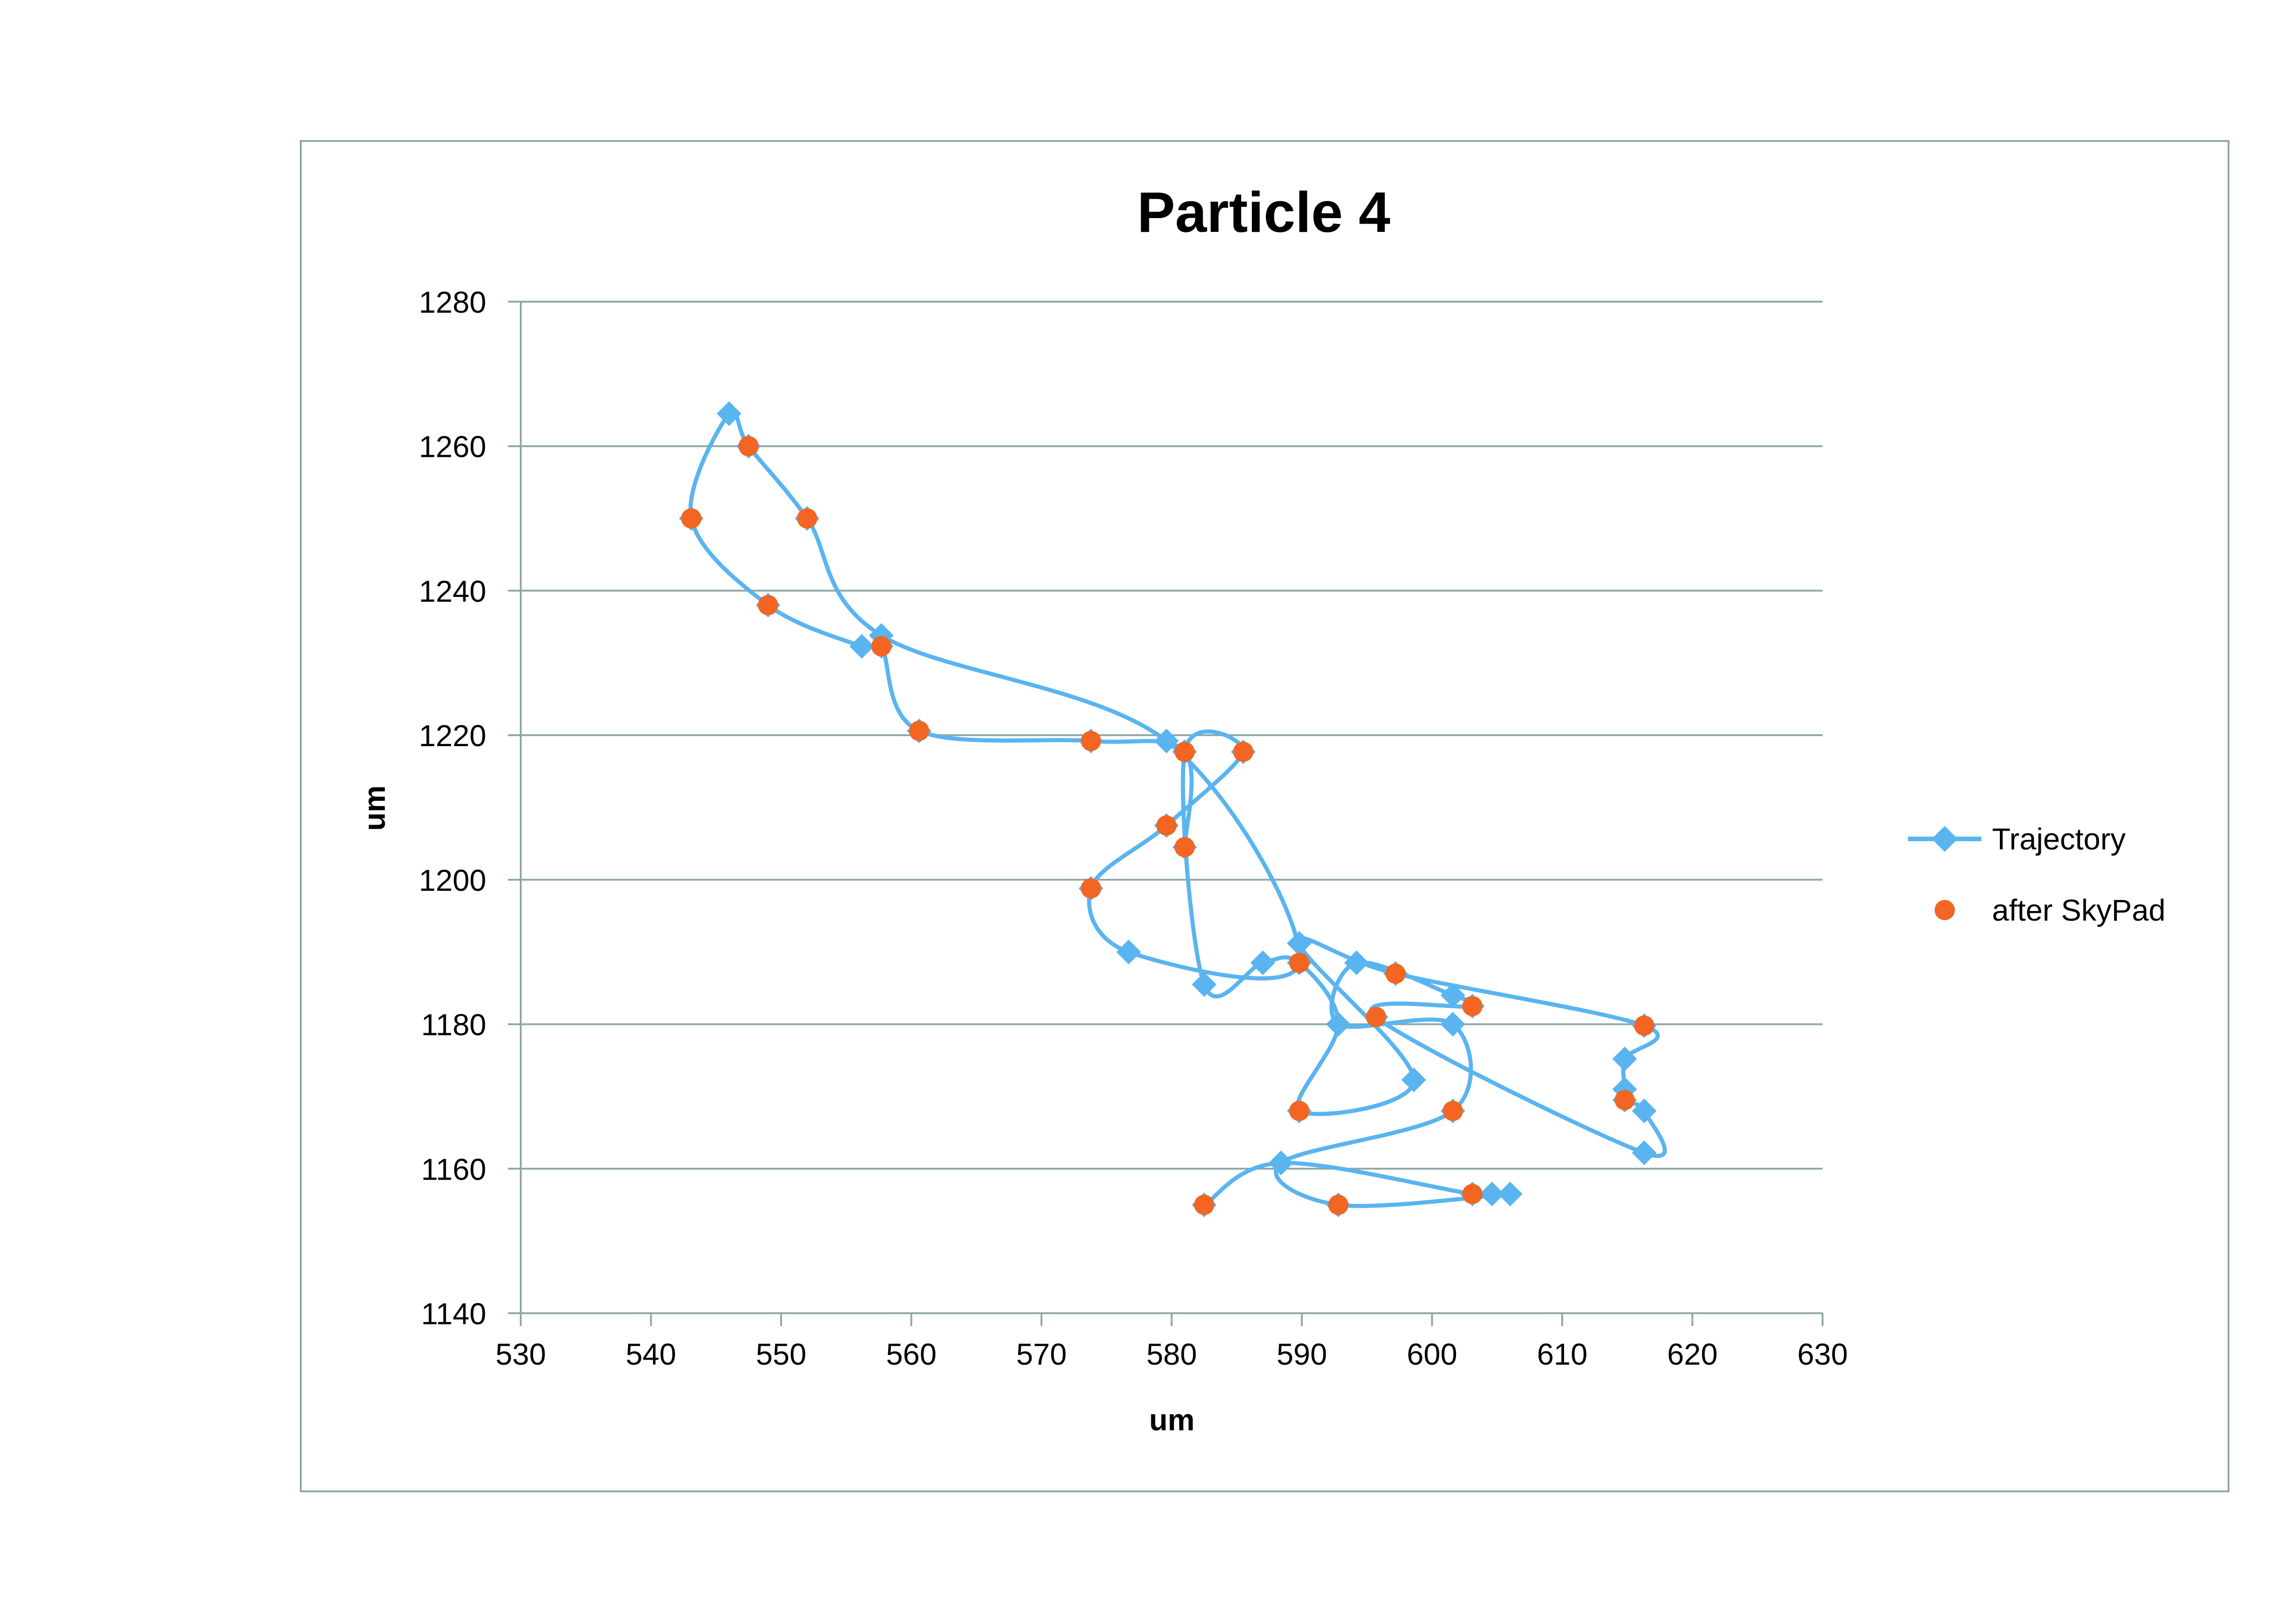 Image resolution: width=2296 pixels, height=1597 pixels. What do you see at coordinates (1302, 1354) in the screenshot?
I see `x-tick-label: 590` at bounding box center [1302, 1354].